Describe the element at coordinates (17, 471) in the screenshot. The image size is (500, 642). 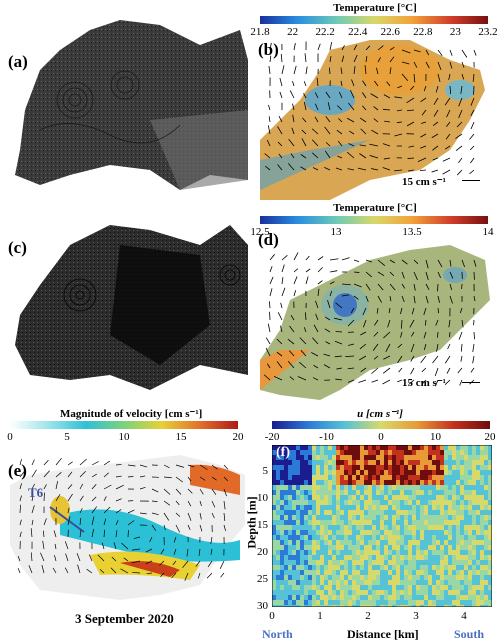
I see `panel-label-e: (e)` at that location.